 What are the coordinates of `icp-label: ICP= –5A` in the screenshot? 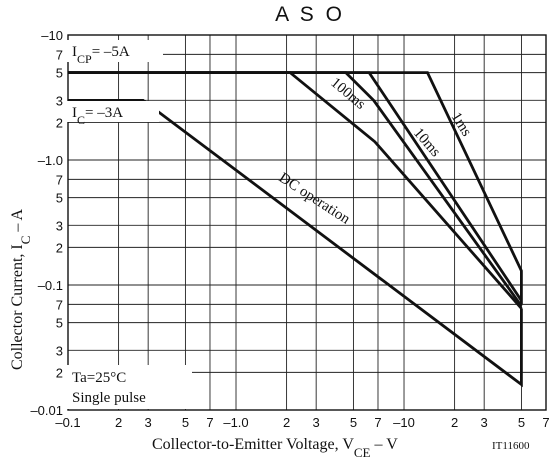 It's located at (101, 55).